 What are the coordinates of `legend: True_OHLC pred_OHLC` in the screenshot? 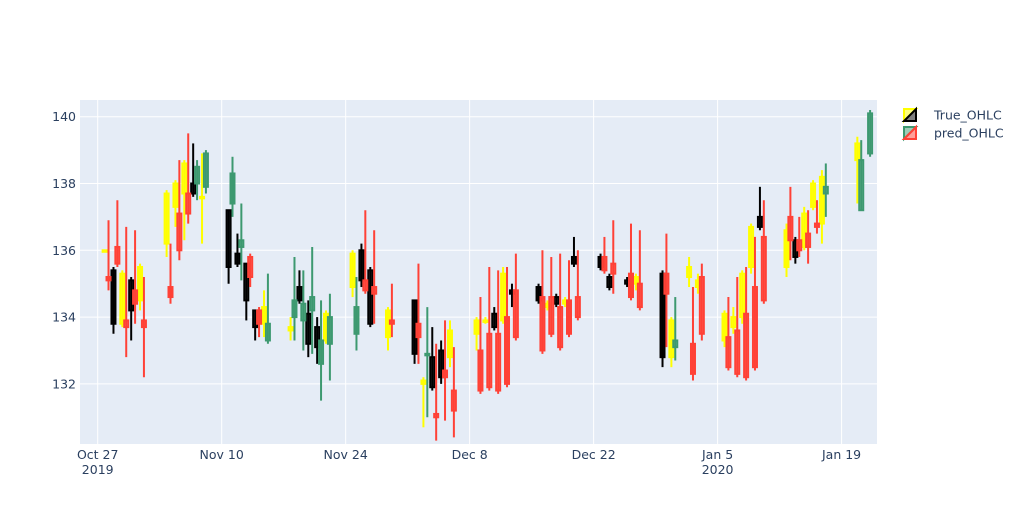 It's located at (952, 124).